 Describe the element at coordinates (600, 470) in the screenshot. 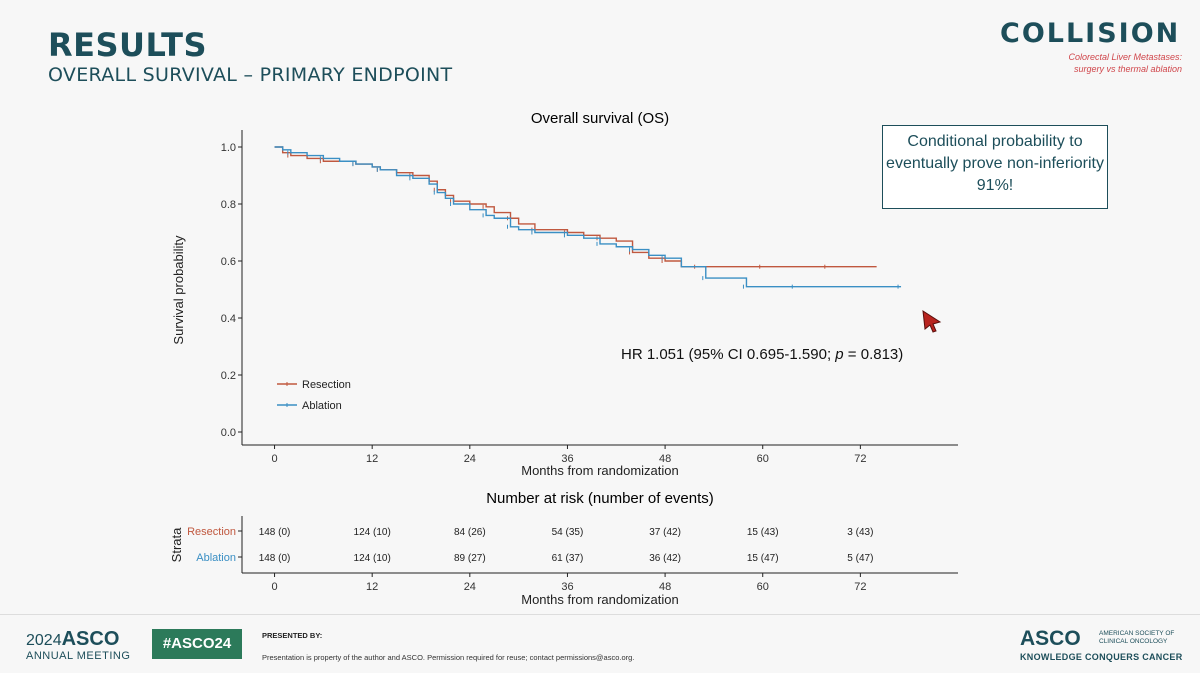

I see `x-axis-label: Months from randomization` at that location.